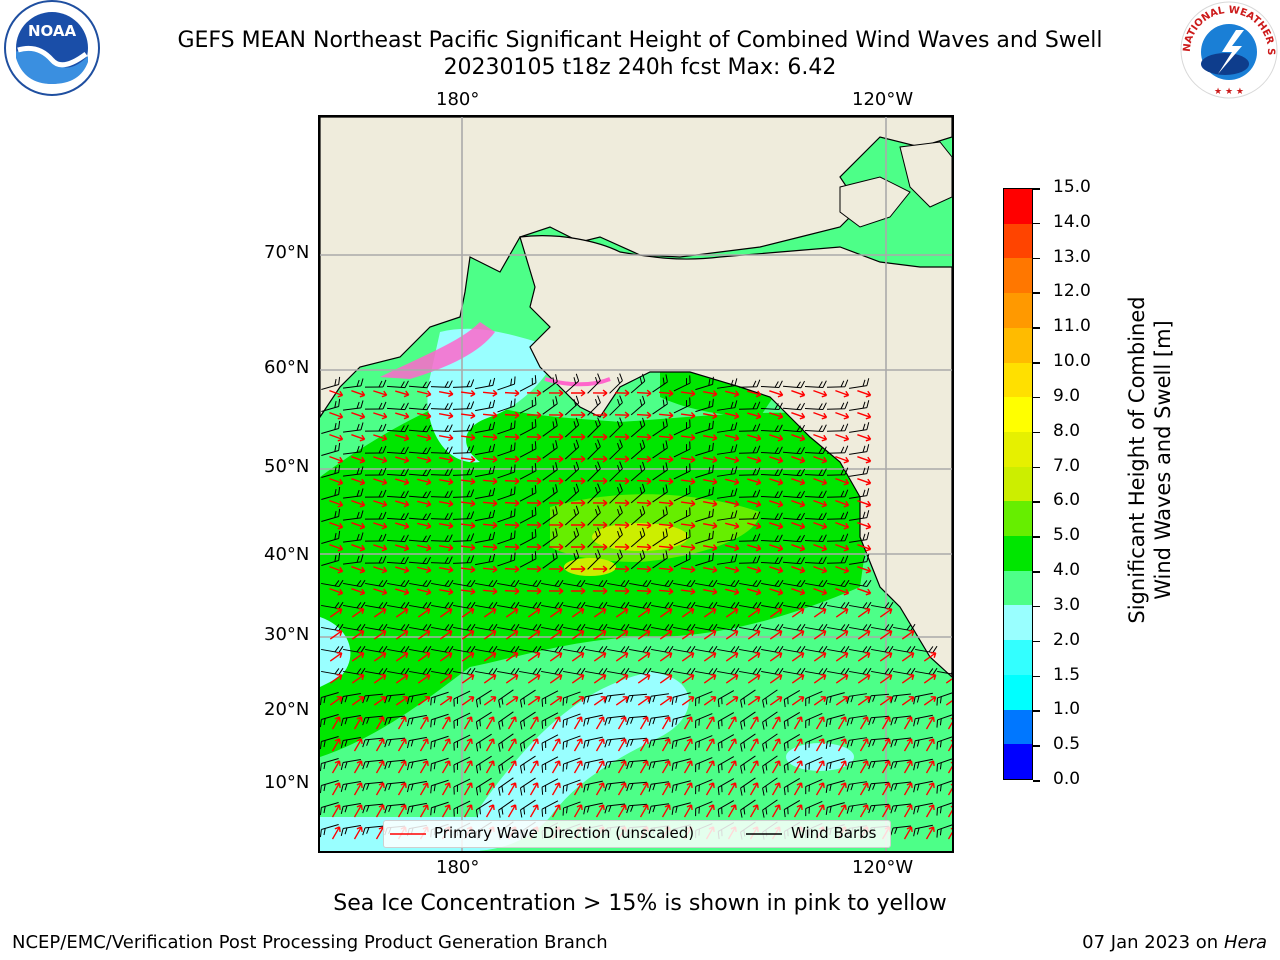  I want to click on colorbar-title-line1: Significant Height of Combined, so click(1137, 460).